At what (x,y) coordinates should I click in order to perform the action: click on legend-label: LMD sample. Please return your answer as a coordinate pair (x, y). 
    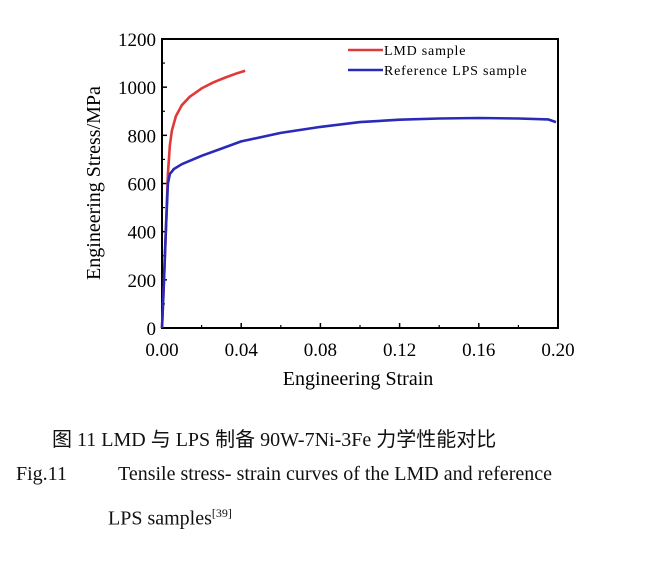
    Looking at the image, I should click on (425, 51).